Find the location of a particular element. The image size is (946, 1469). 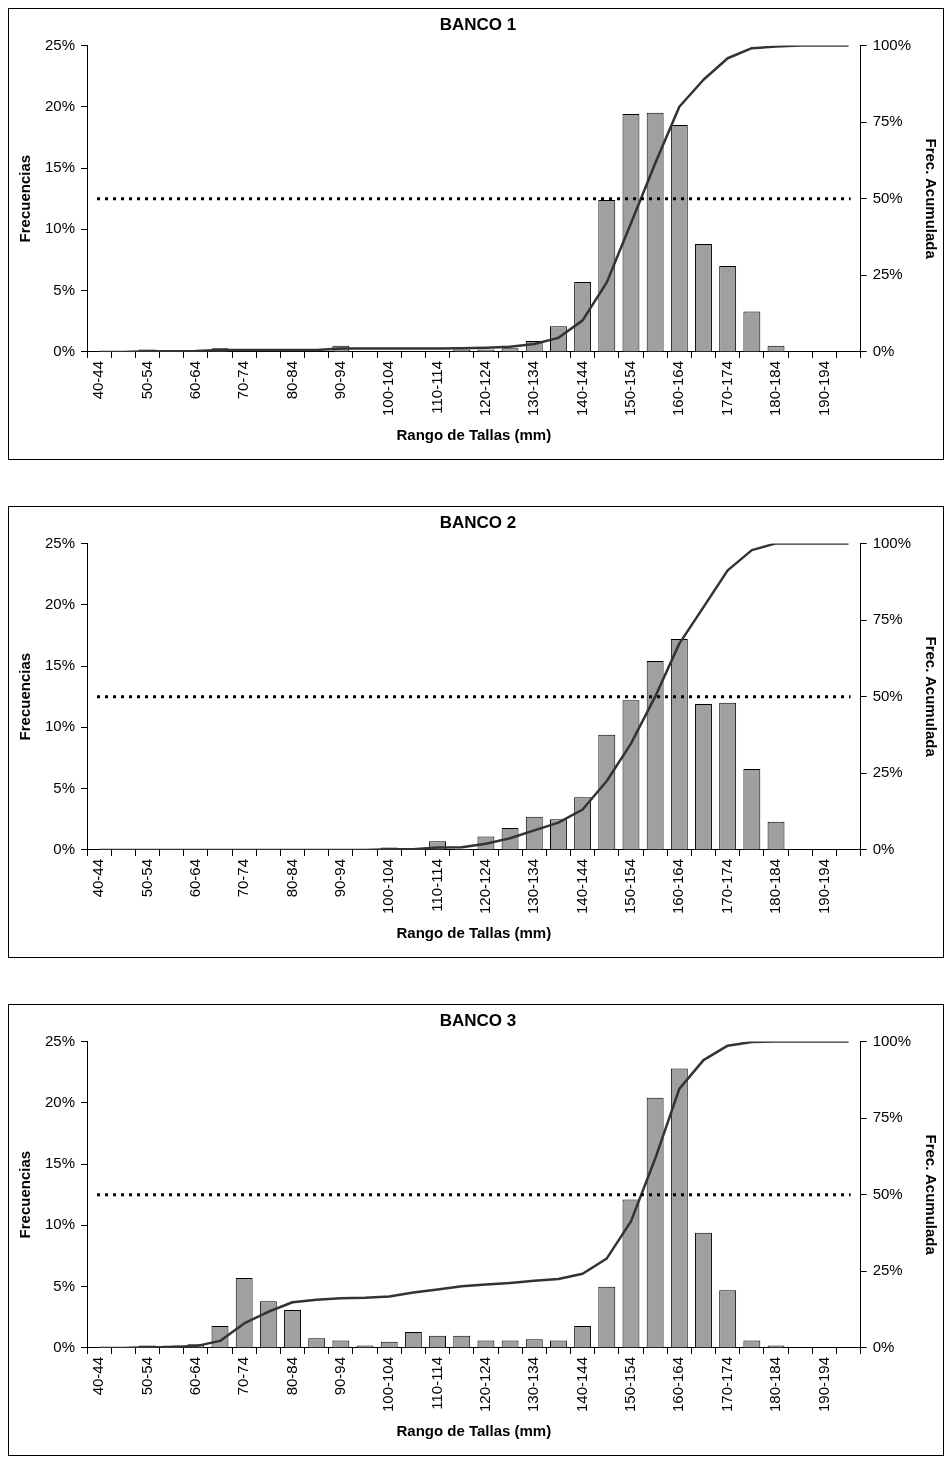

chart-title: BANCO 1 is located at coordinates (478, 24).